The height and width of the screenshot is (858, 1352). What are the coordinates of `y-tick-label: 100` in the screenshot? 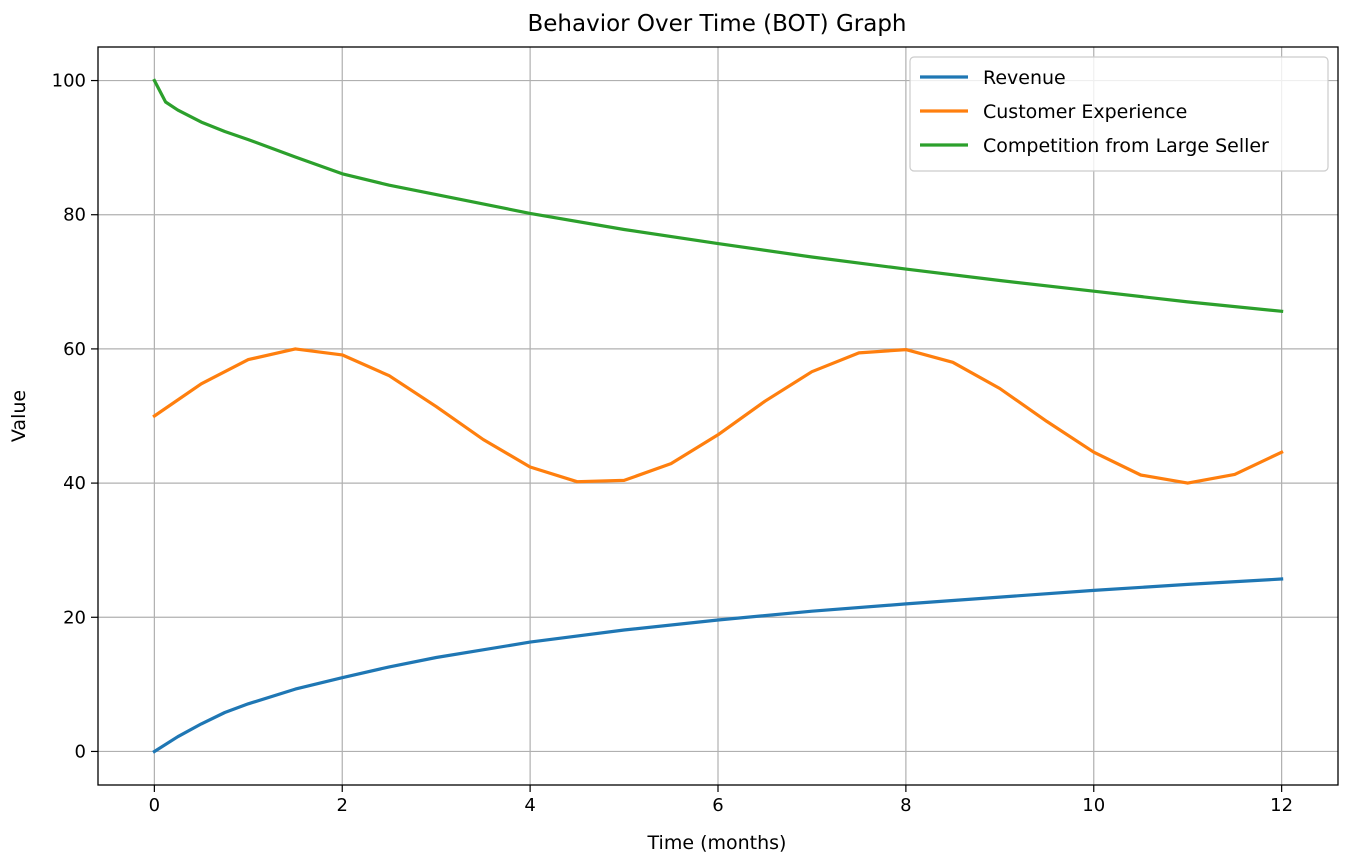 It's located at (69, 81).